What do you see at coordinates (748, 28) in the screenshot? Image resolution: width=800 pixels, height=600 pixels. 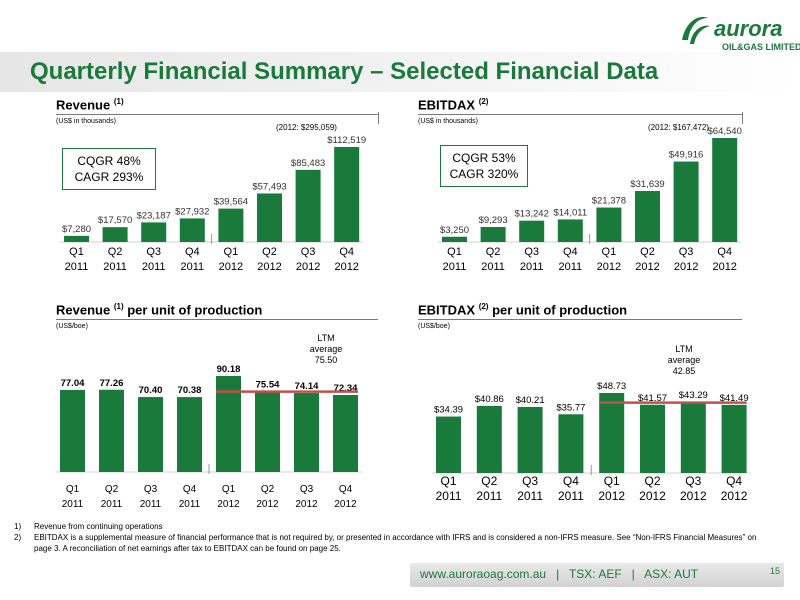 I see `logo-wordmark: aurora` at bounding box center [748, 28].